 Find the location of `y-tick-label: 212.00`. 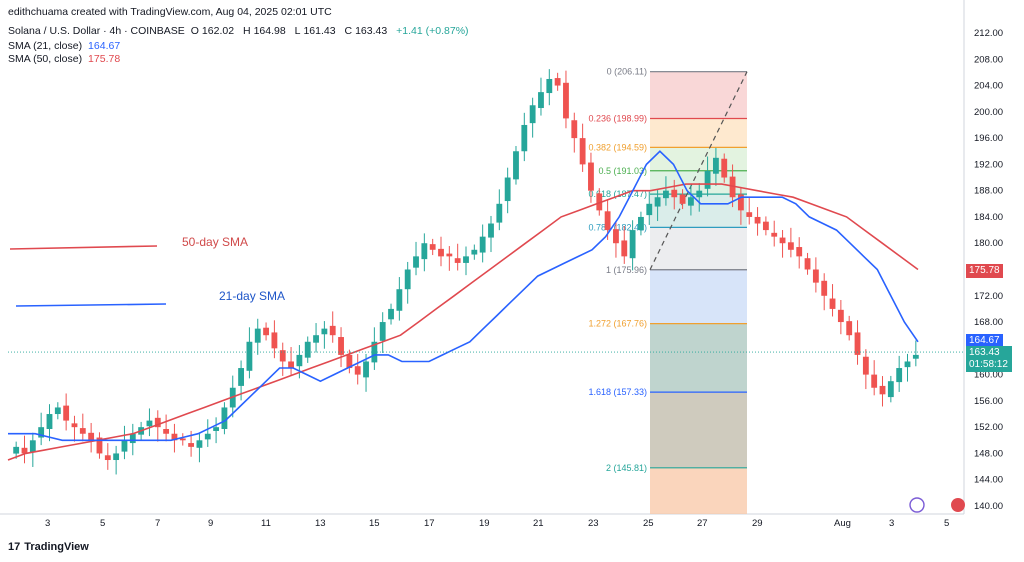

y-tick-label: 212.00 is located at coordinates (988, 33).